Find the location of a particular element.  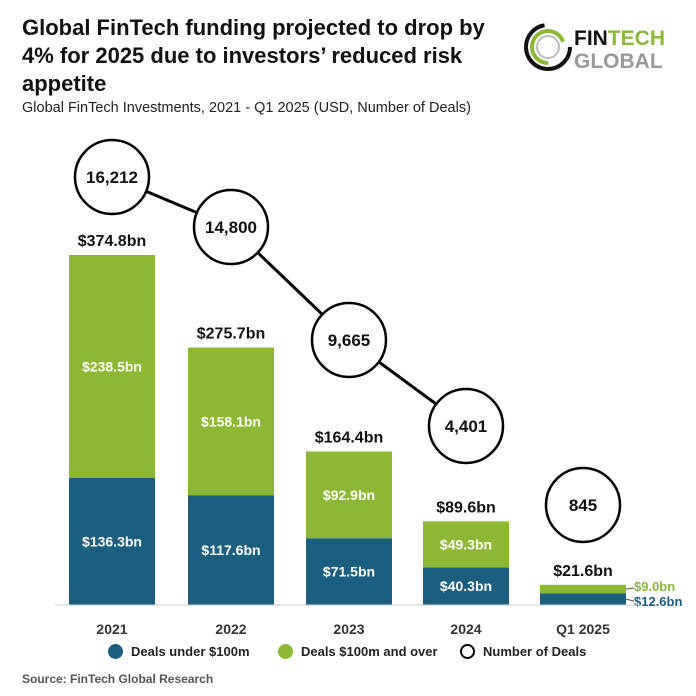

category-label: 2021 is located at coordinates (111, 629).